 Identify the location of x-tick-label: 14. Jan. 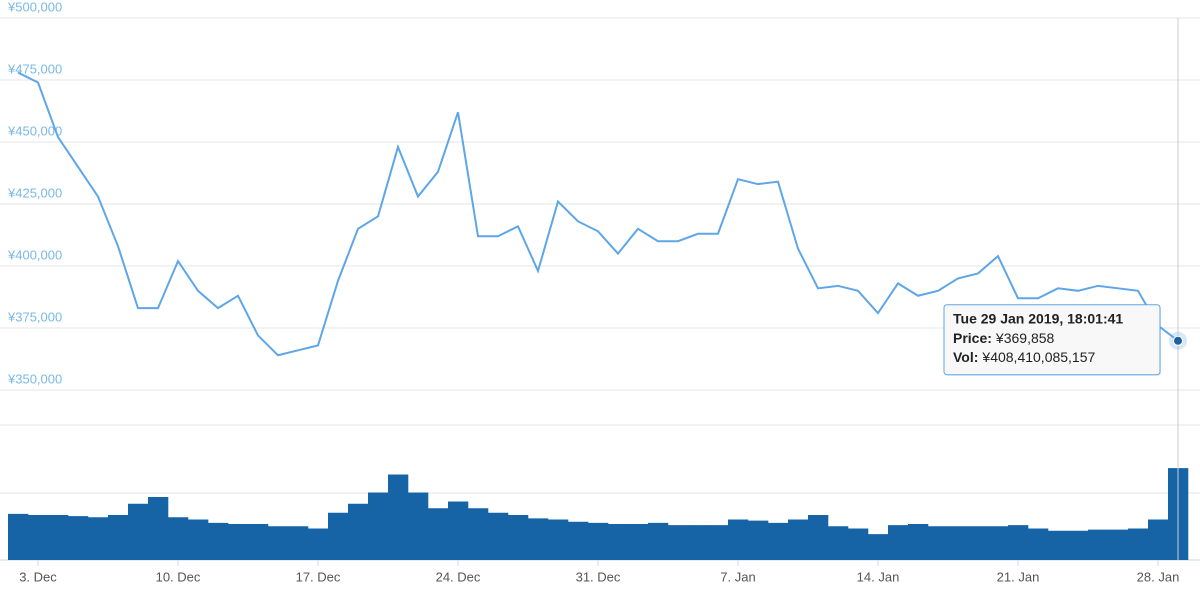
(878, 576).